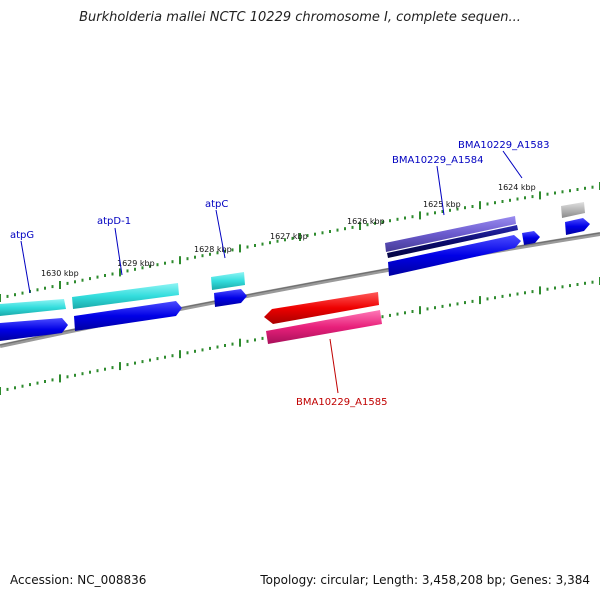 The height and width of the screenshot is (600, 600). What do you see at coordinates (128, 316) in the screenshot?
I see `cds-atpD-1-arrow` at bounding box center [128, 316].